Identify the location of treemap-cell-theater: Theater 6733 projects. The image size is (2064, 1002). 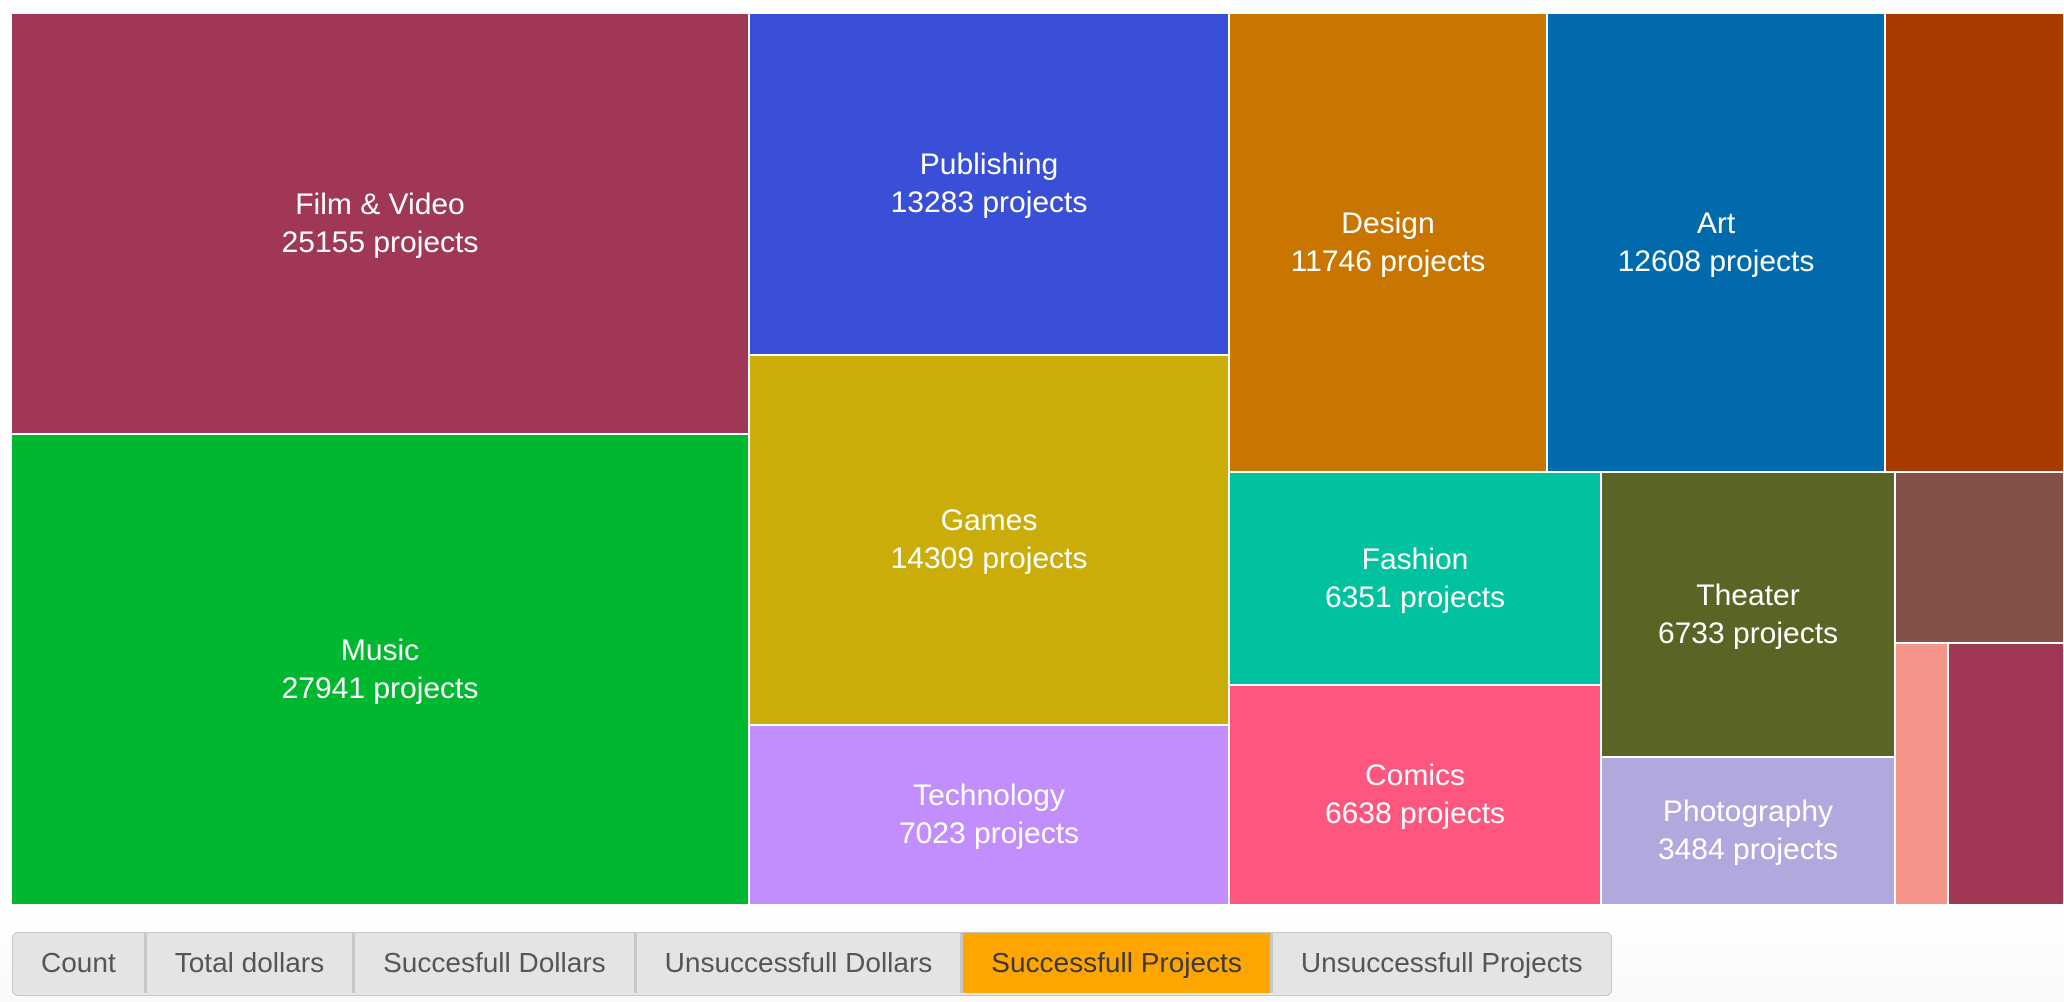
(1748, 614).